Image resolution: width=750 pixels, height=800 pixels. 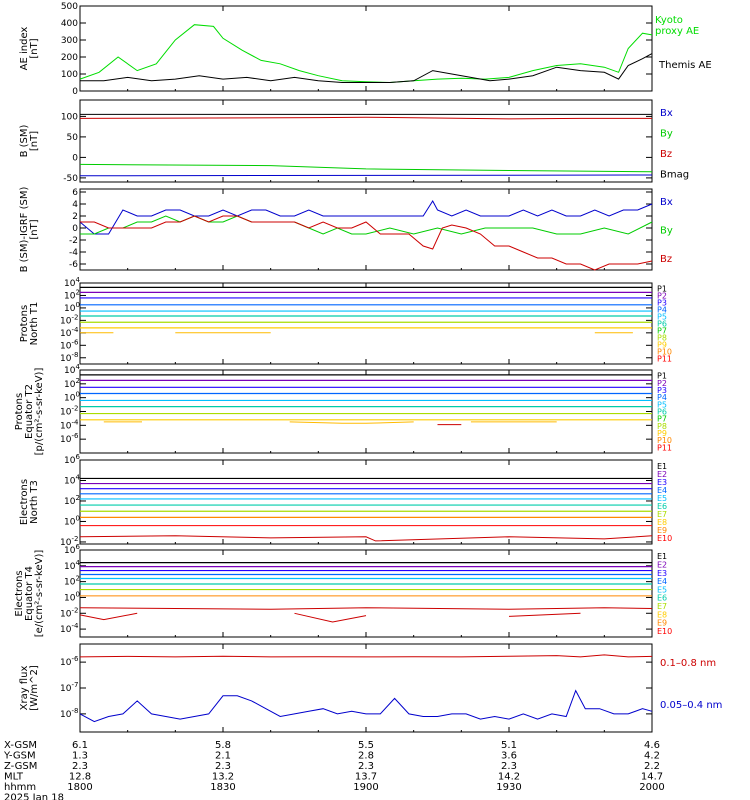 I want to click on y-tick-label: 6, so click(x=75, y=193).